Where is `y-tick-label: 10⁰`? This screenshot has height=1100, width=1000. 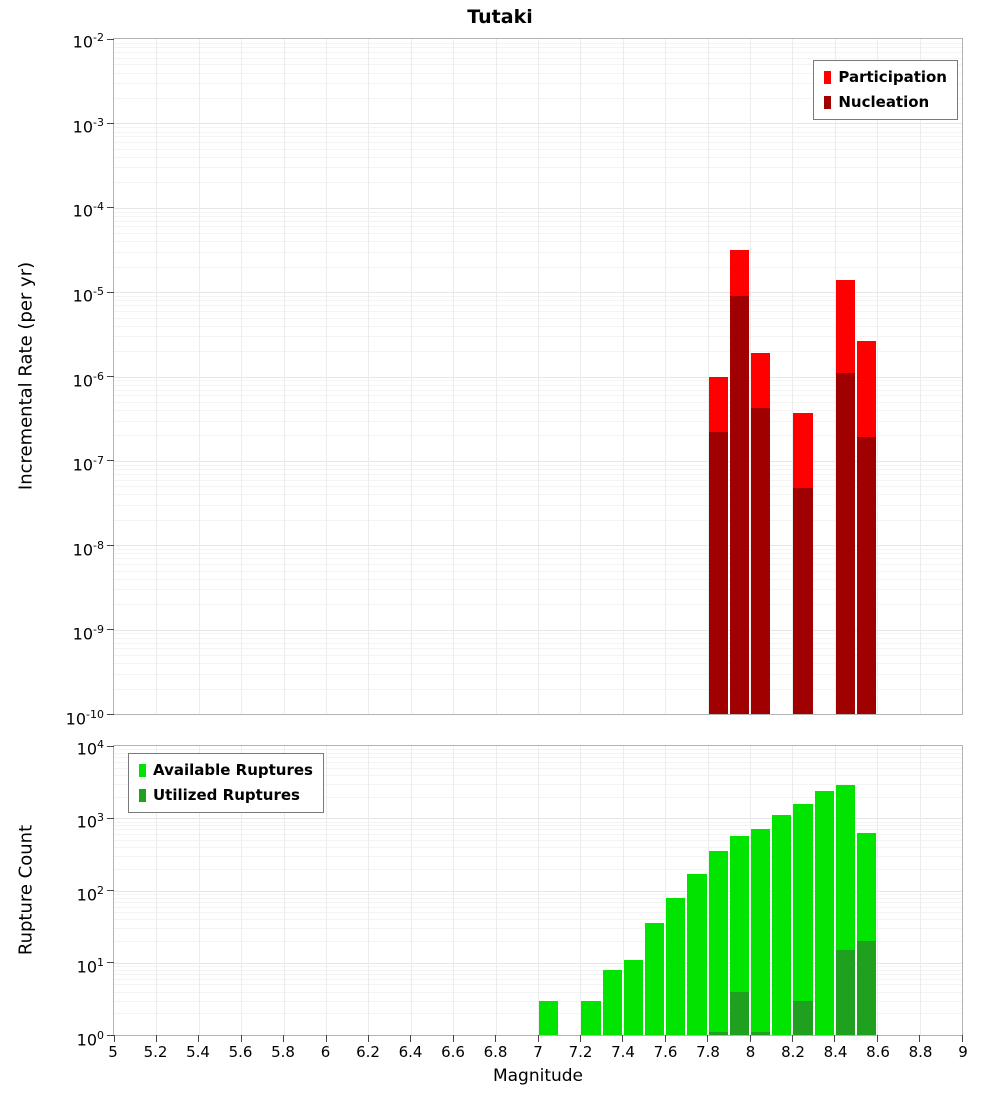
y-tick-label: 10⁰ is located at coordinates (90, 1039).